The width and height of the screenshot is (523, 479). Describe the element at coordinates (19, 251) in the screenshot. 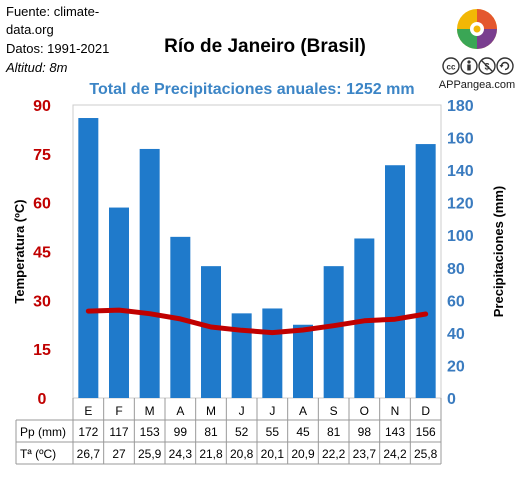

I see `left-axis-label: Temperatura (ºC)` at that location.